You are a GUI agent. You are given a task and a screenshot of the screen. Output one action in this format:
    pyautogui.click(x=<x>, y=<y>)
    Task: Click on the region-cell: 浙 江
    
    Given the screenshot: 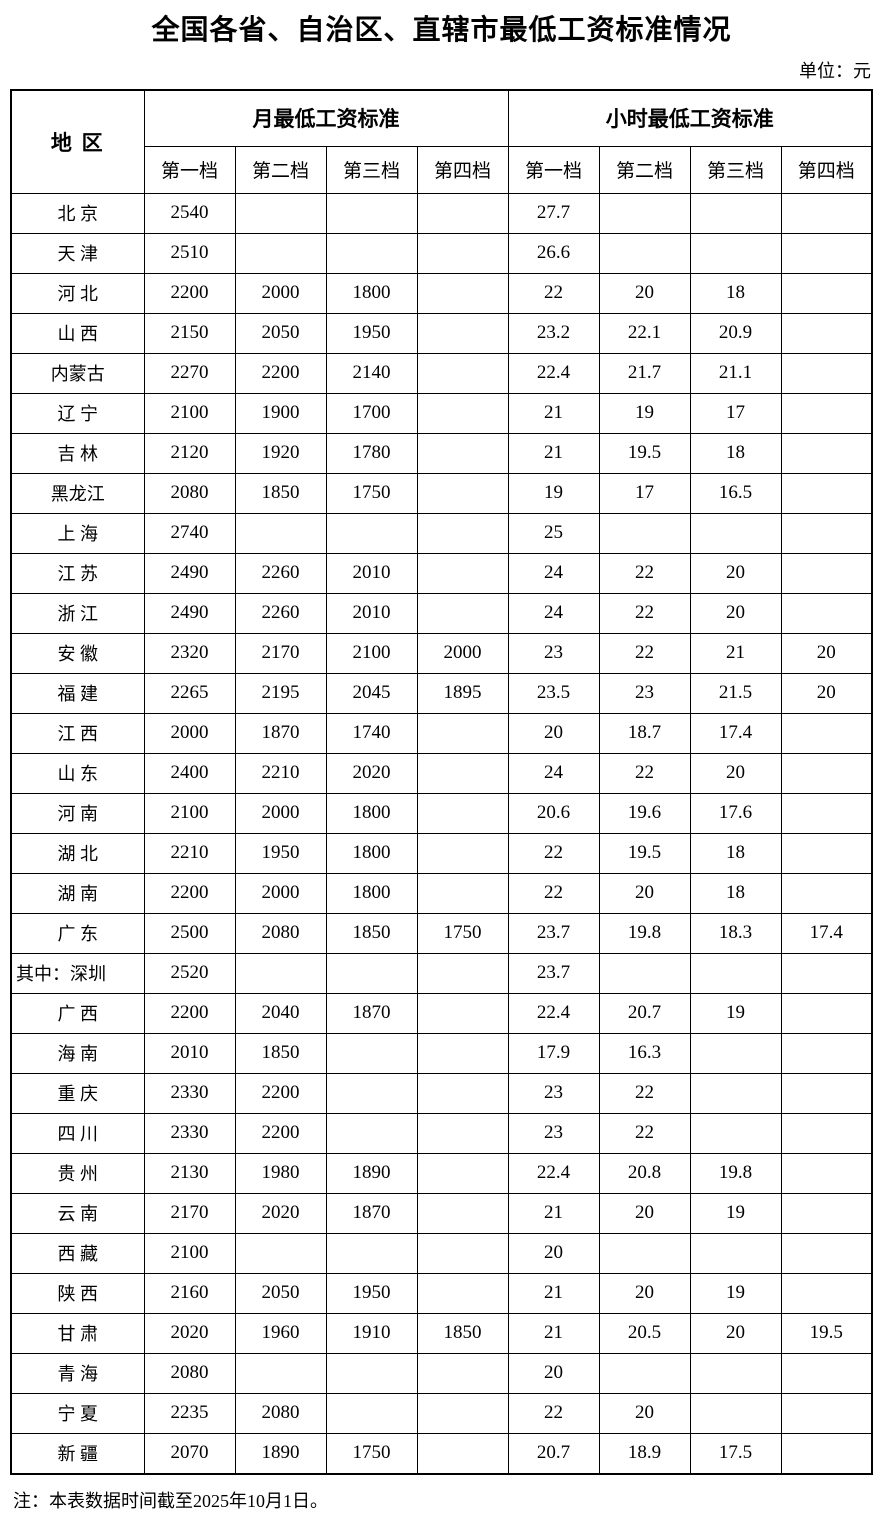 What is the action you would take?
    pyautogui.click(x=77, y=613)
    